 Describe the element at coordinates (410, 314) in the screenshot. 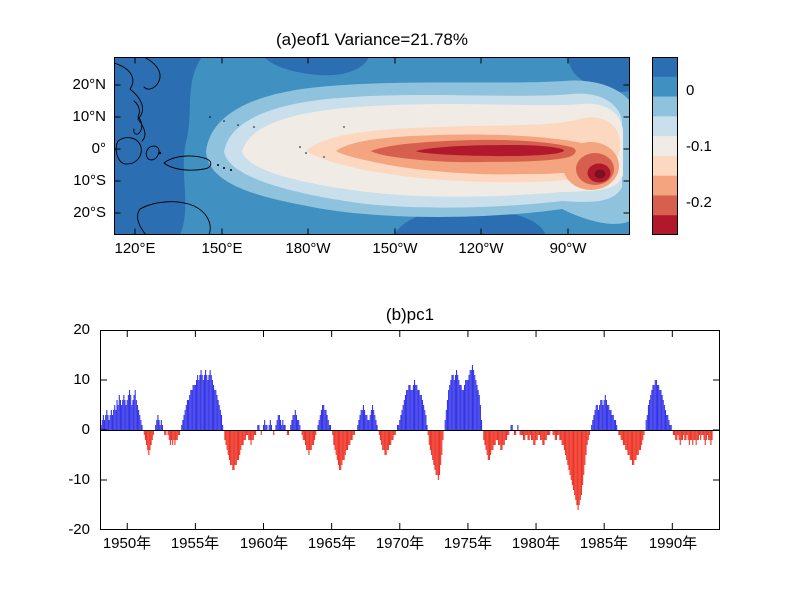

I see `pc-title: (b)pc1` at that location.